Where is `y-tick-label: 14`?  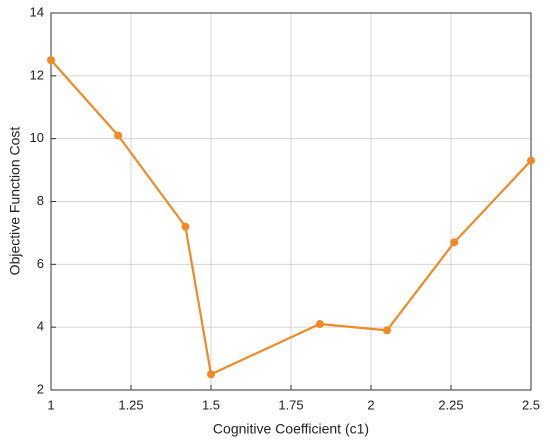
y-tick-label: 14 is located at coordinates (37, 11).